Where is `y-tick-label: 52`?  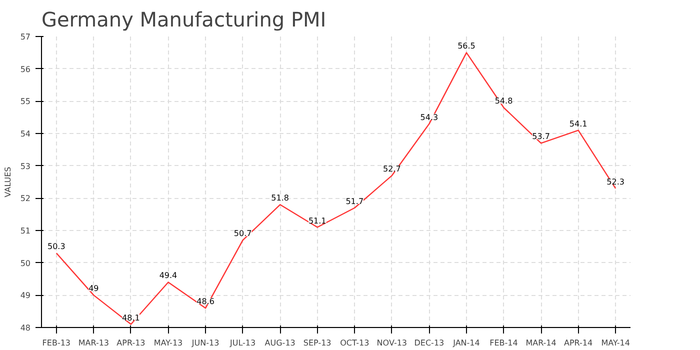
y-tick-label: 52 is located at coordinates (25, 199).